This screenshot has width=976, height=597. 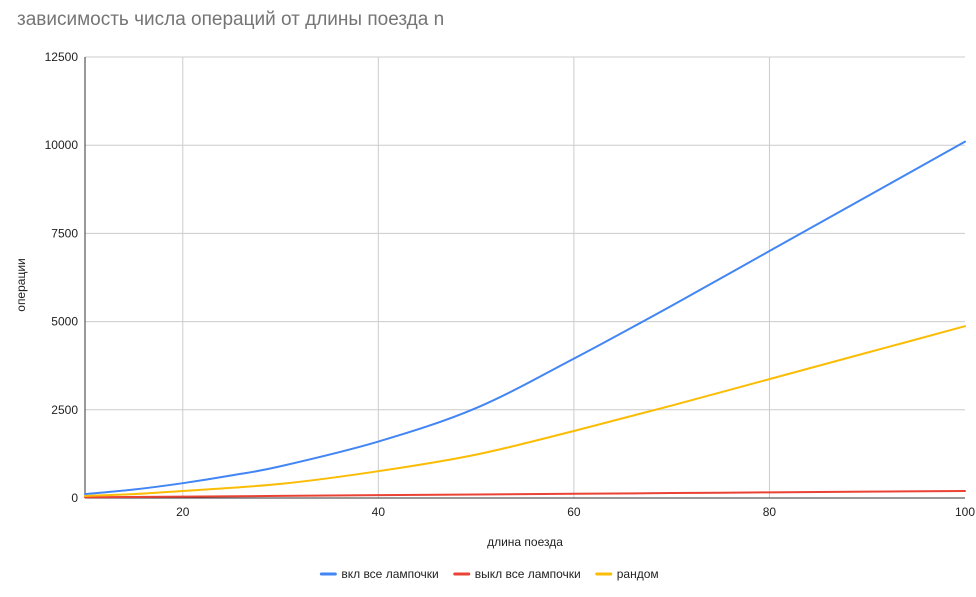 What do you see at coordinates (64, 233) in the screenshot?
I see `y-tick-label: 7500` at bounding box center [64, 233].